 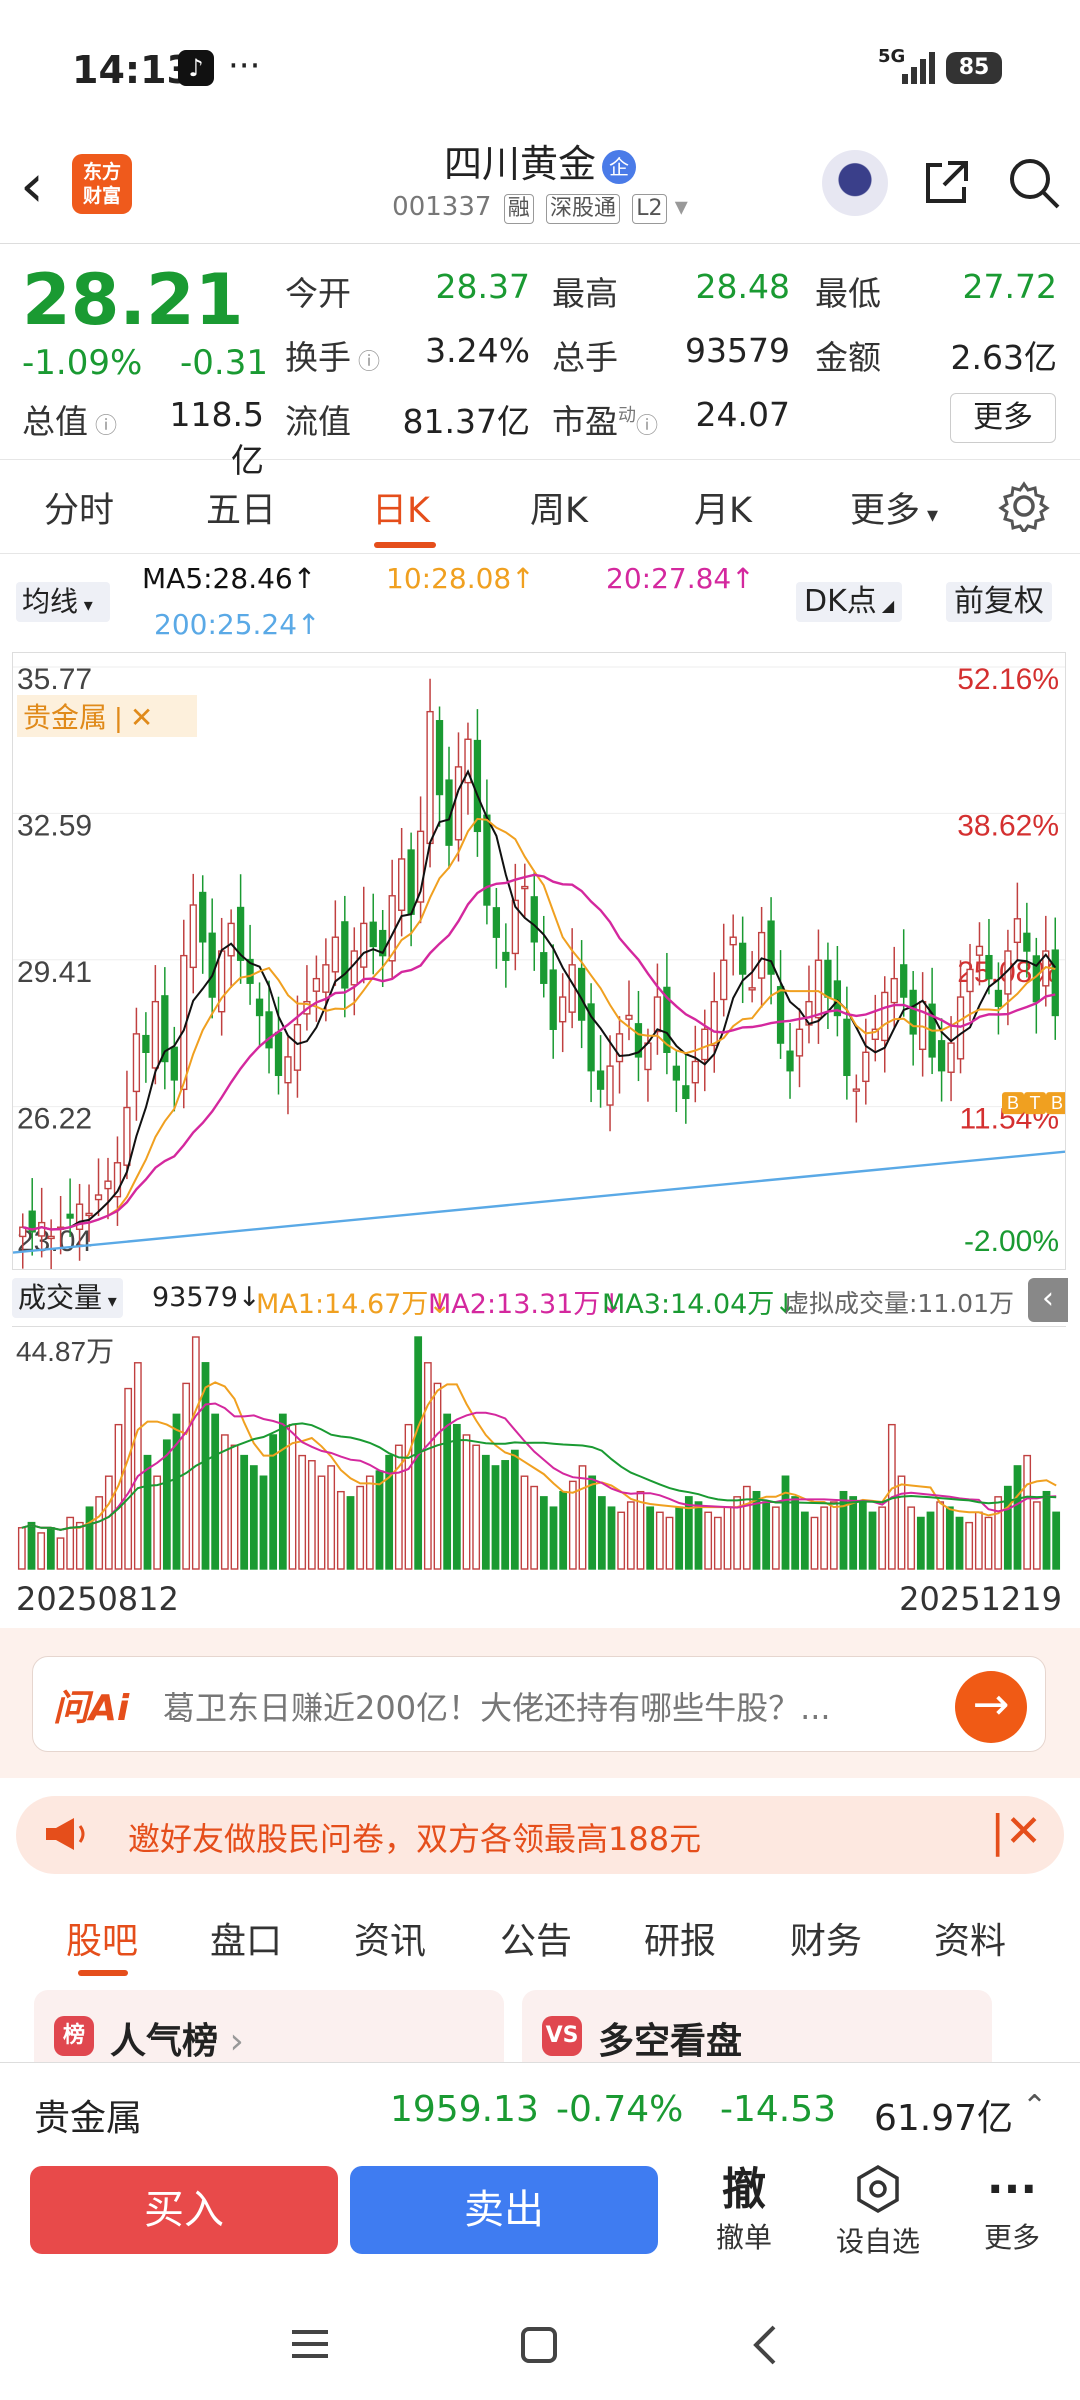 I want to click on ma-selector: 均线 ▾, so click(x=63, y=602).